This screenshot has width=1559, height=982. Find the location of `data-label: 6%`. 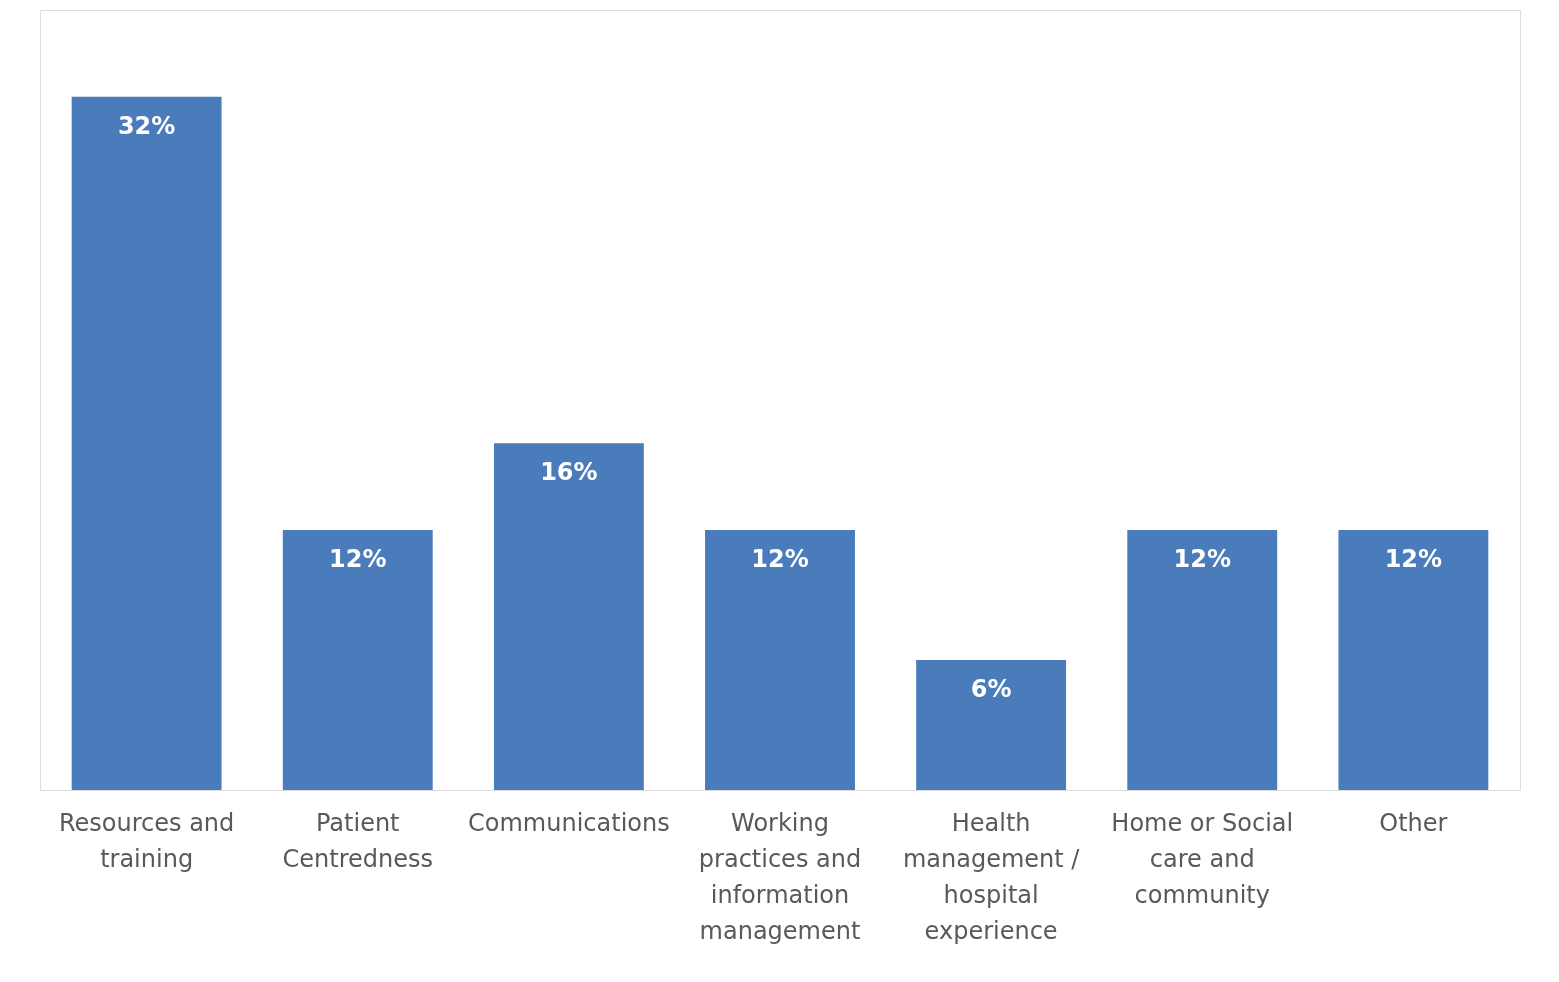

data-label: 6% is located at coordinates (991, 689).